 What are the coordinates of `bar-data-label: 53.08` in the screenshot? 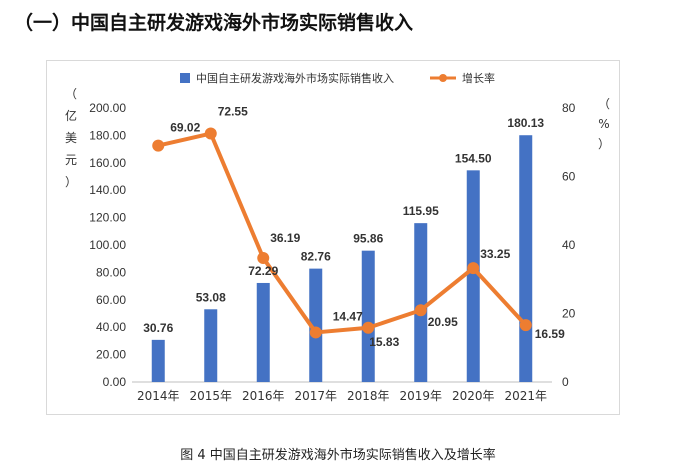 It's located at (211, 297).